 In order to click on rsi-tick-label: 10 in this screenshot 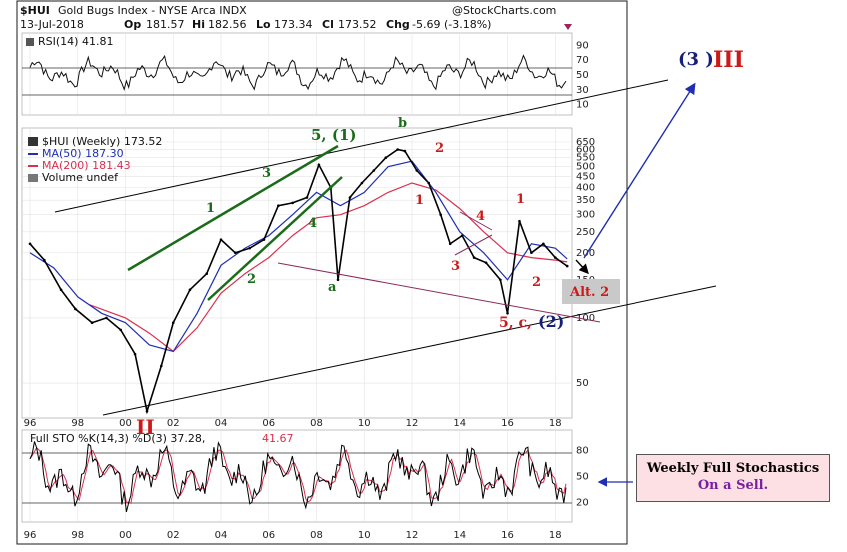, I will do `click(582, 105)`.